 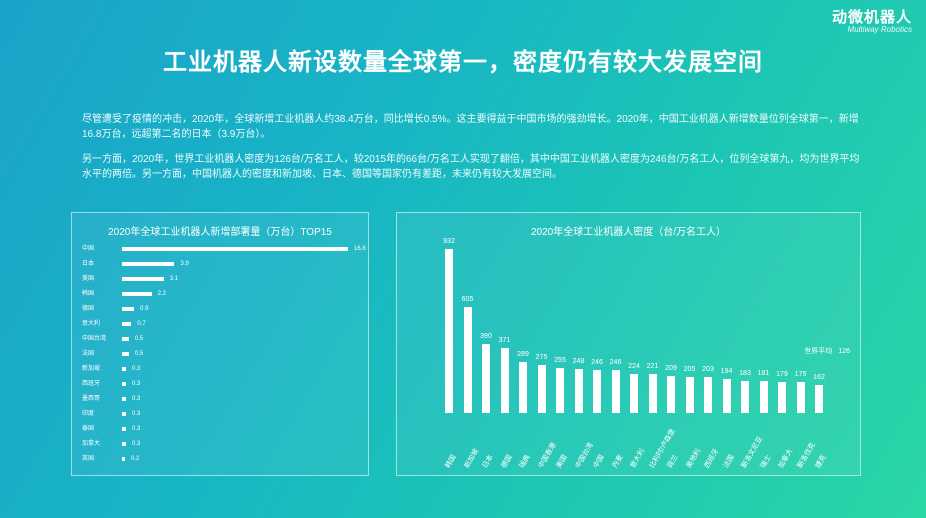 I want to click on logo-chinese: 动微机器人, so click(x=871, y=17).